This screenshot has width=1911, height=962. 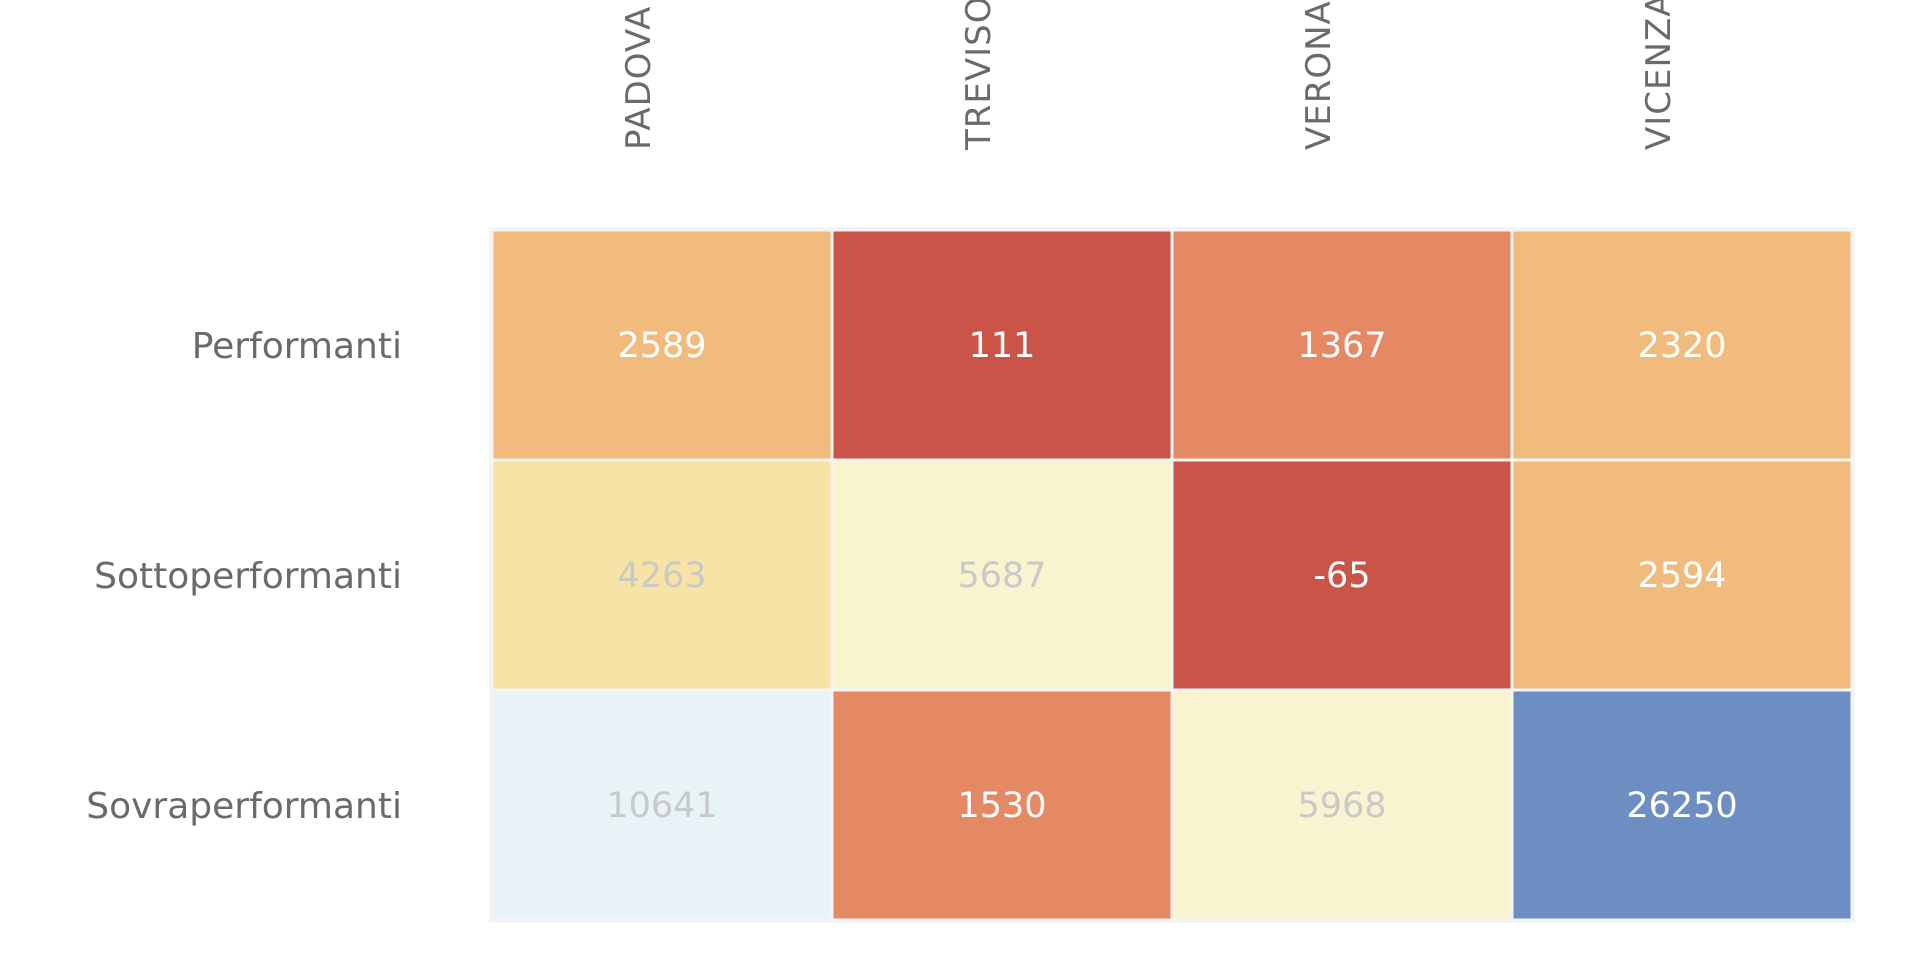 I want to click on heatmap-cell-value: 4263, so click(x=661, y=576).